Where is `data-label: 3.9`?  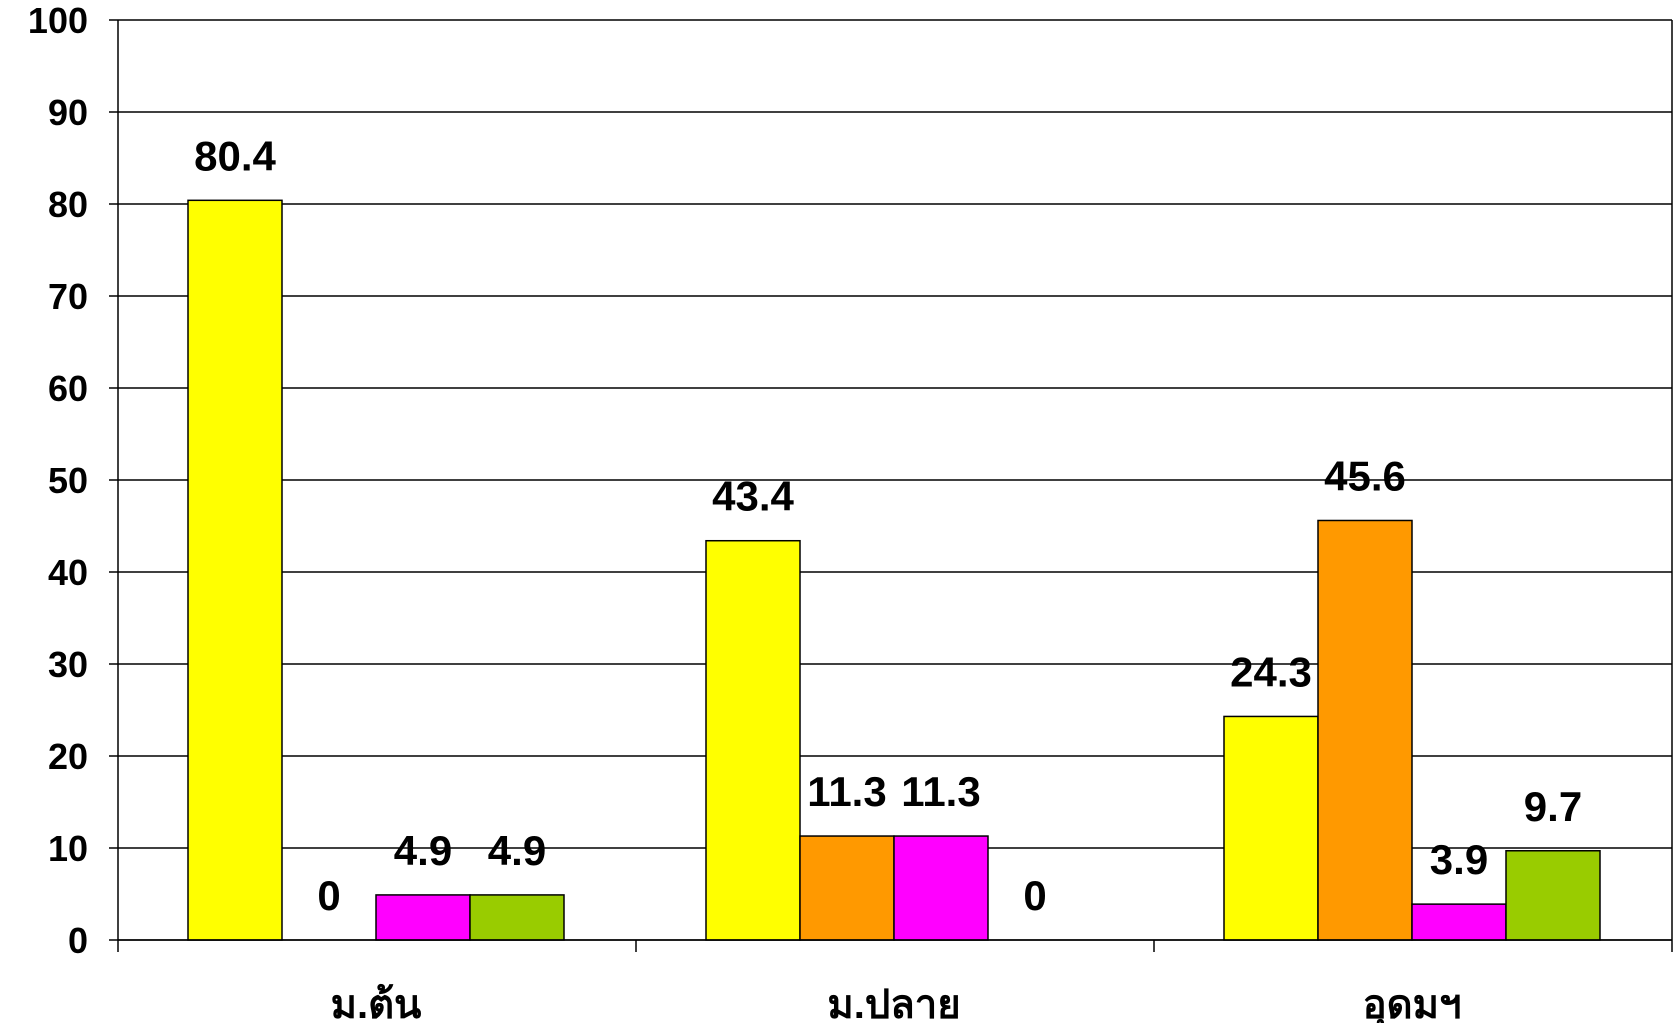 data-label: 3.9 is located at coordinates (1459, 859).